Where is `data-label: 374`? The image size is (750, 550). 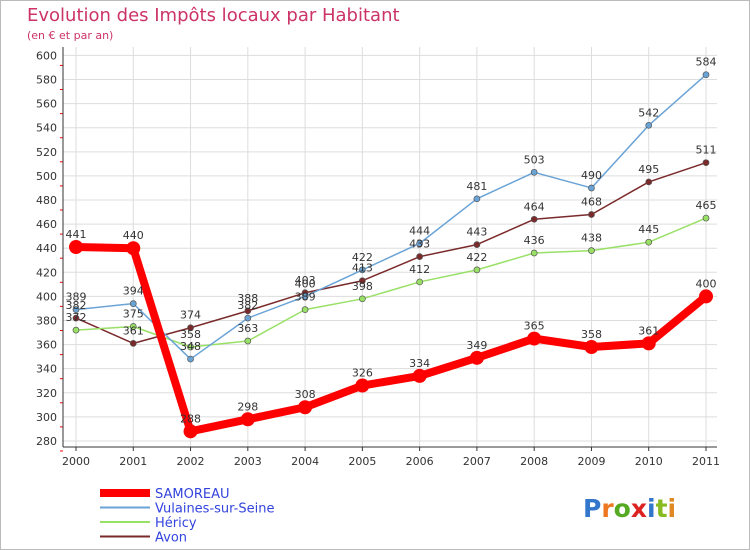
data-label: 374 is located at coordinates (190, 315).